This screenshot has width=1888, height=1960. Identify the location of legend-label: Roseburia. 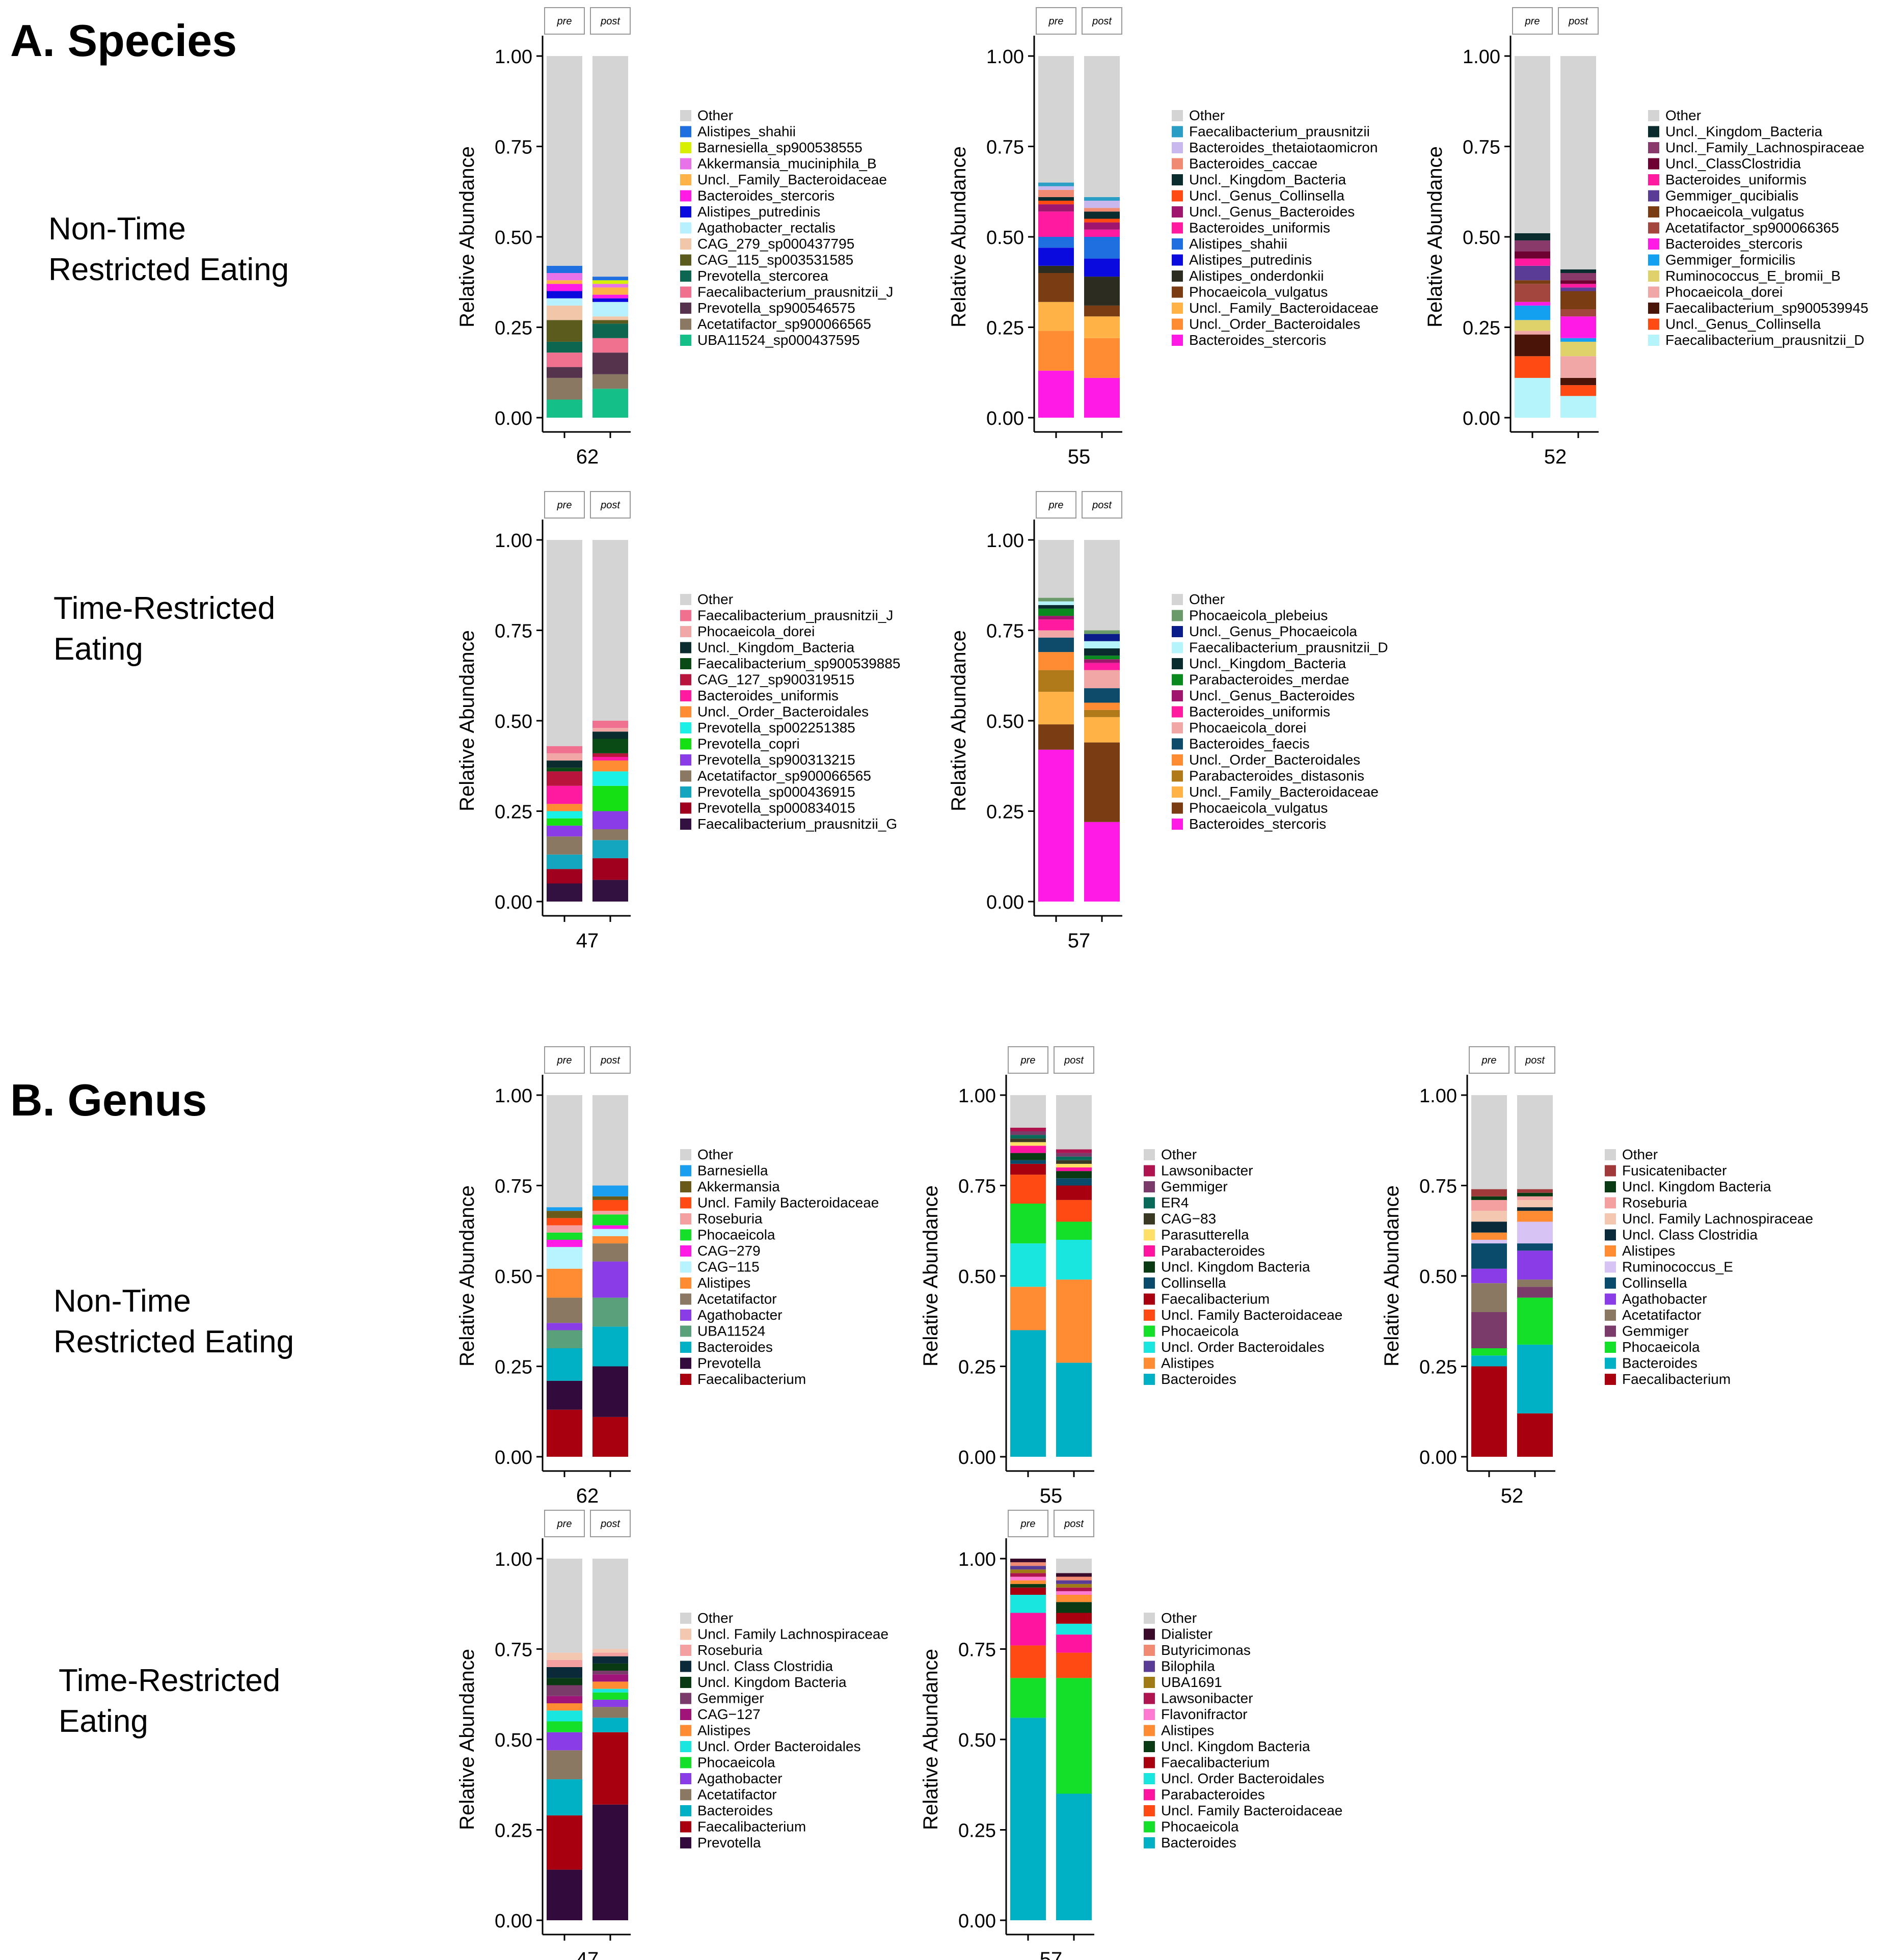
(730, 1219).